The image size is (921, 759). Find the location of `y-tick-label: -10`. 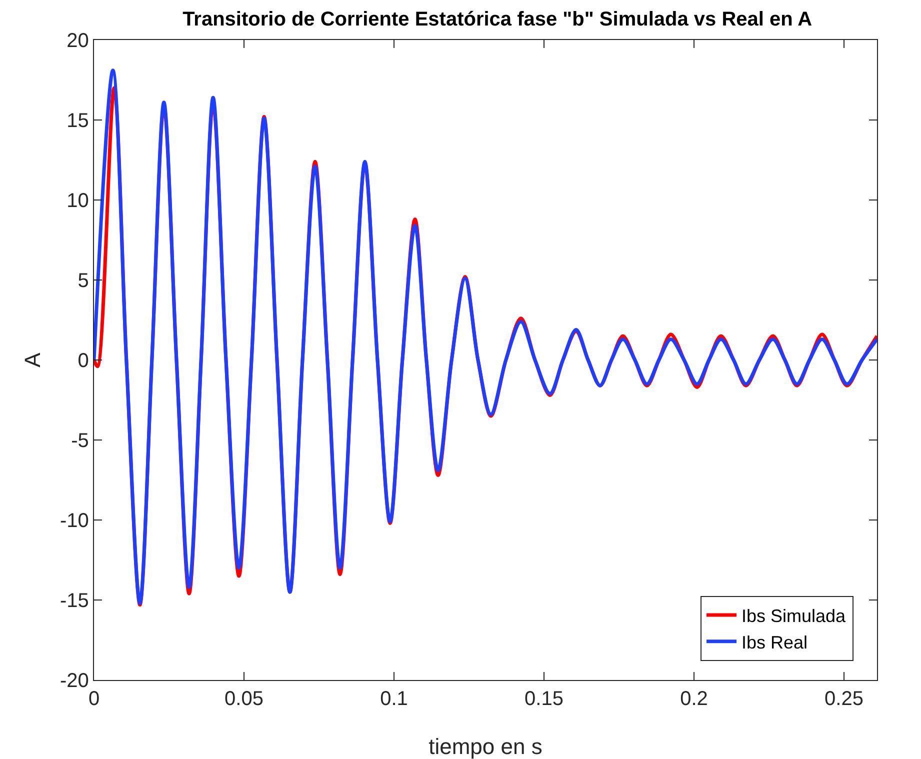

y-tick-label: -10 is located at coordinates (74, 521).